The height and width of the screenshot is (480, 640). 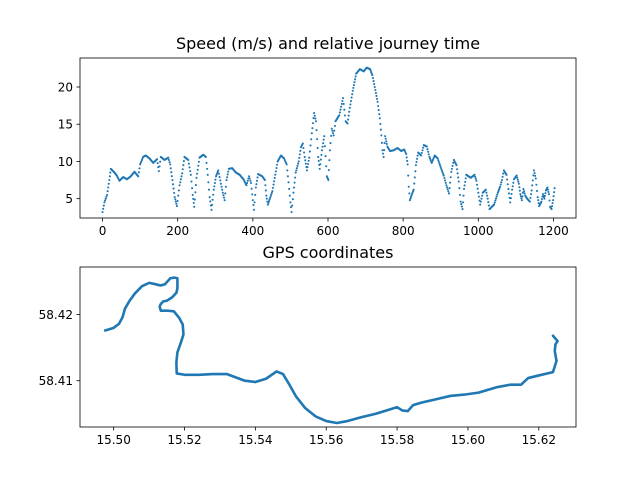 What do you see at coordinates (56, 381) in the screenshot?
I see `y-tick-label: 58.41` at bounding box center [56, 381].